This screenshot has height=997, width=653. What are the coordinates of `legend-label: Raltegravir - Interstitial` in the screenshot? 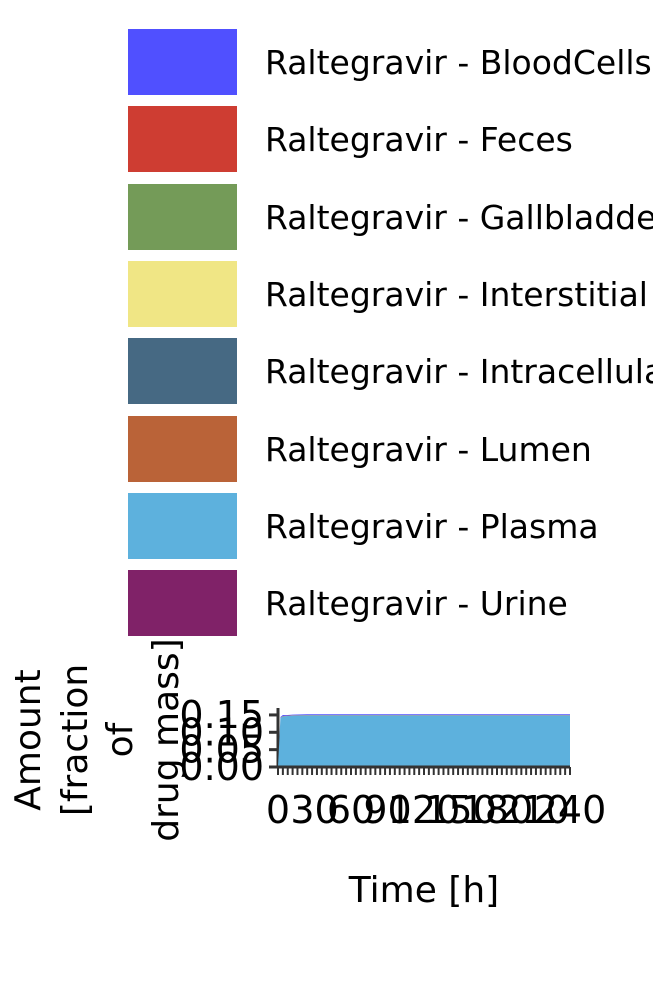 It's located at (456, 294).